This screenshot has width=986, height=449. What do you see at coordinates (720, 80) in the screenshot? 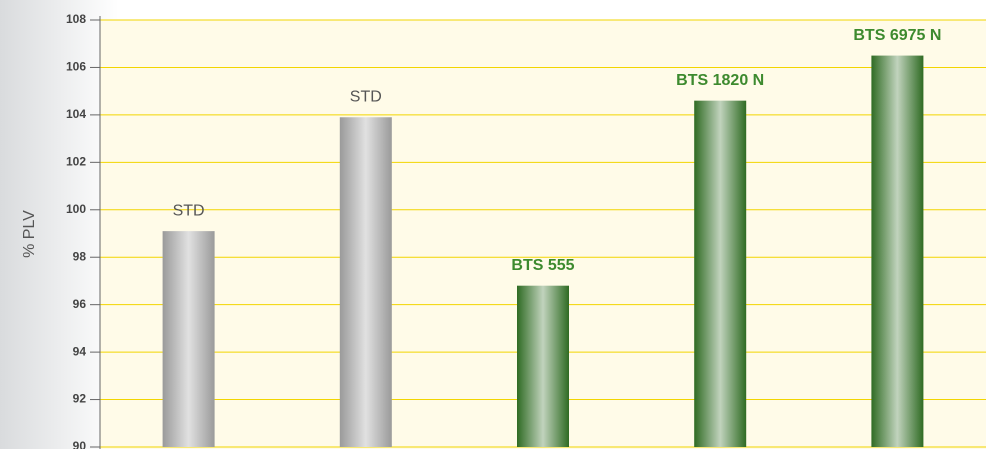
I see `bar-label: BTS 1820 N` at bounding box center [720, 80].